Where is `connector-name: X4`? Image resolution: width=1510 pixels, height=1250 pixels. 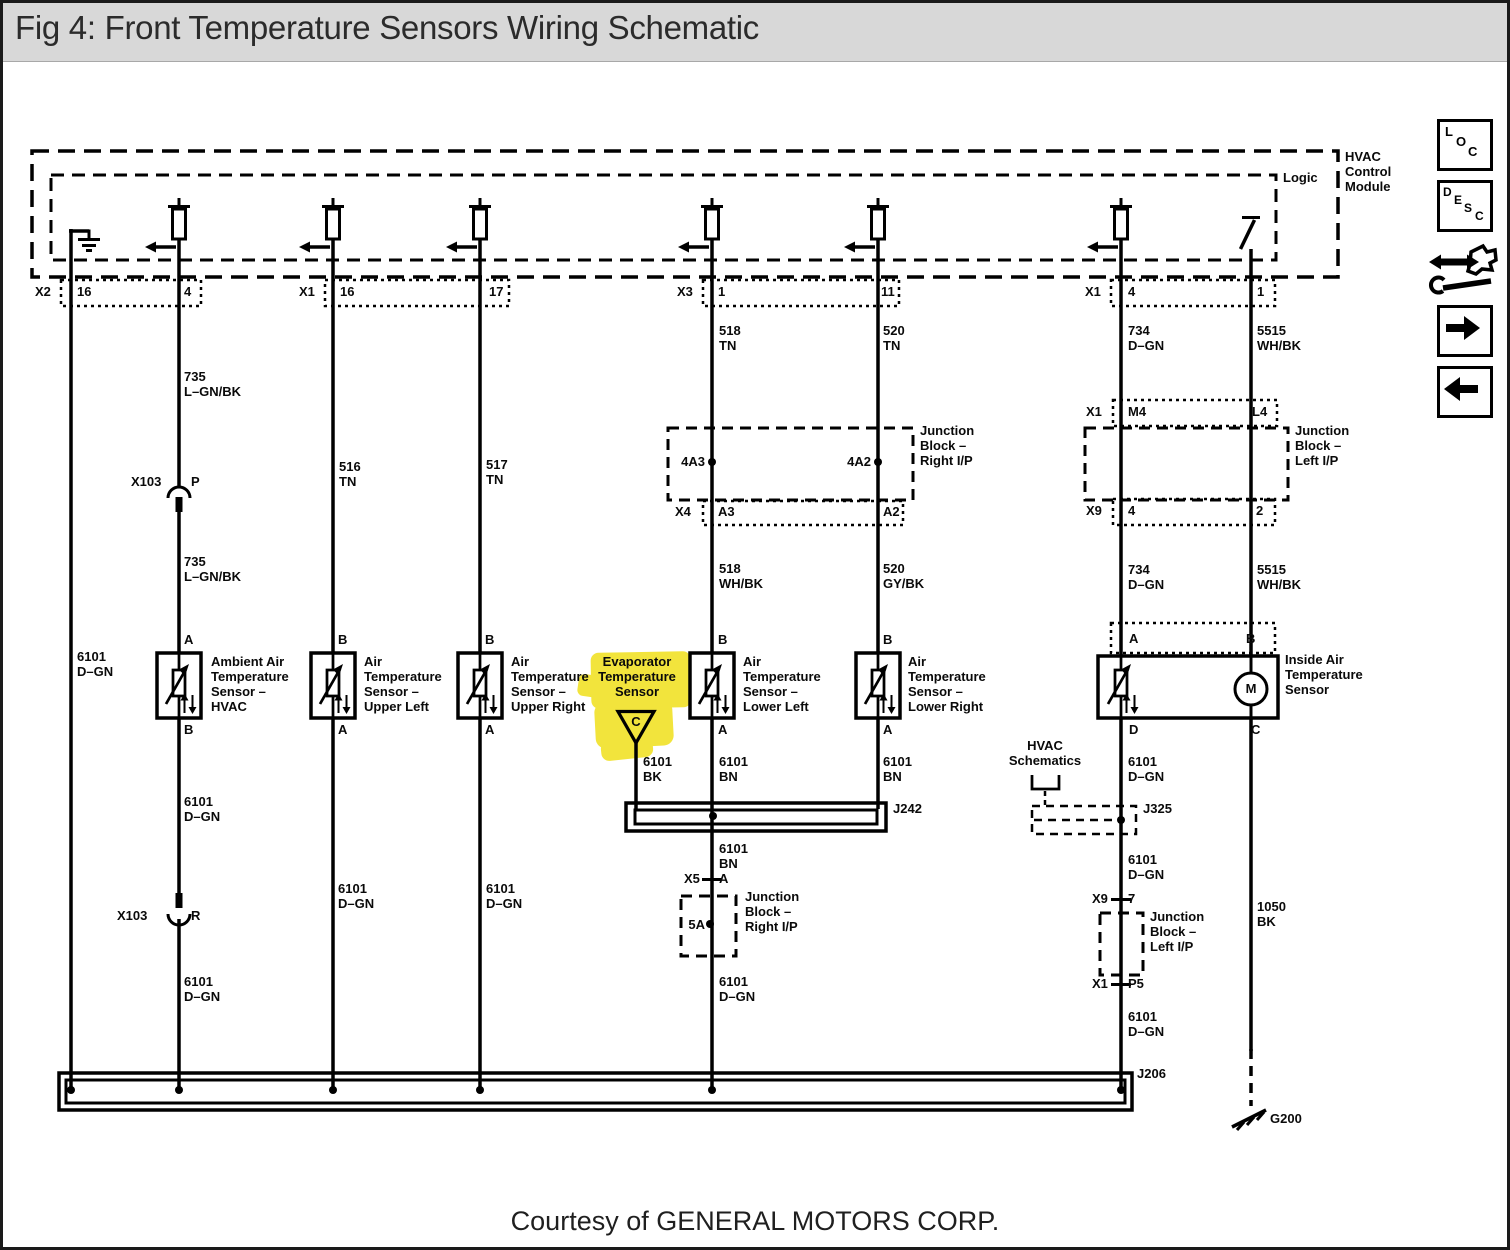 connector-name: X4 is located at coordinates (683, 511).